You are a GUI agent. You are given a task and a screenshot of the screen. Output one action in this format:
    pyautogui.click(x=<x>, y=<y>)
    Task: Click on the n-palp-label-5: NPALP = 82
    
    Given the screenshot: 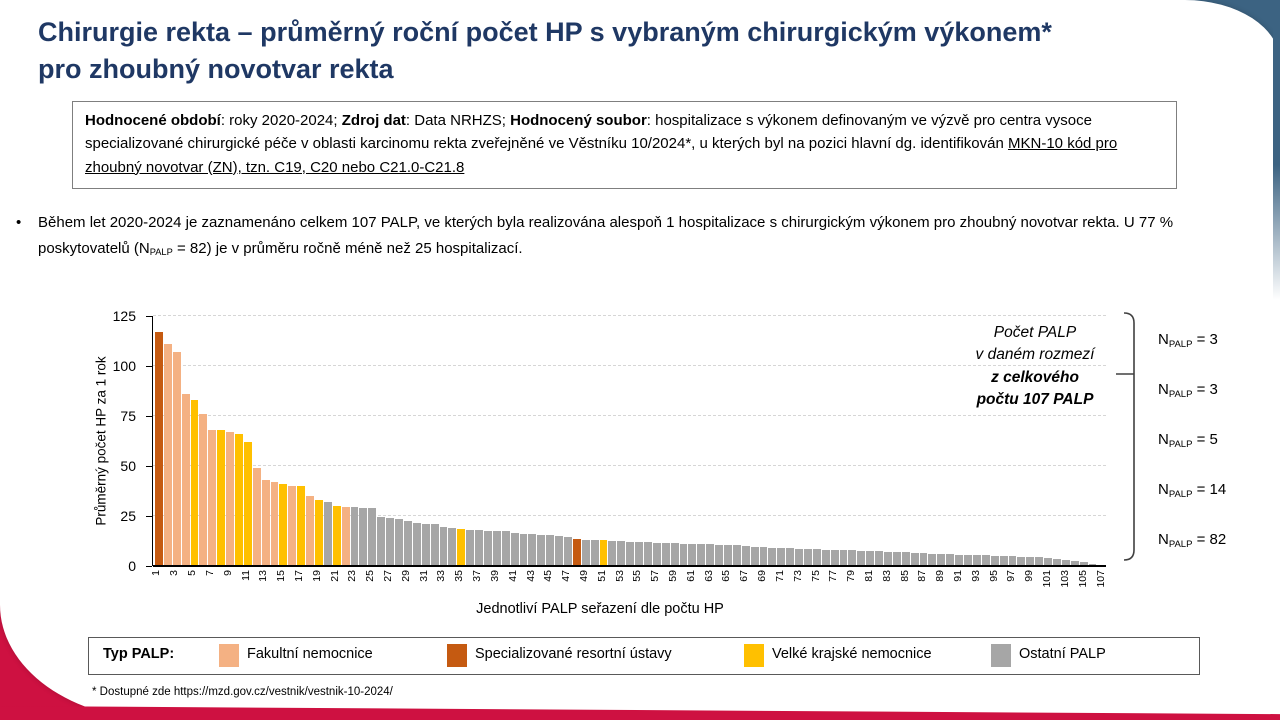 What is the action you would take?
    pyautogui.click(x=1192, y=540)
    